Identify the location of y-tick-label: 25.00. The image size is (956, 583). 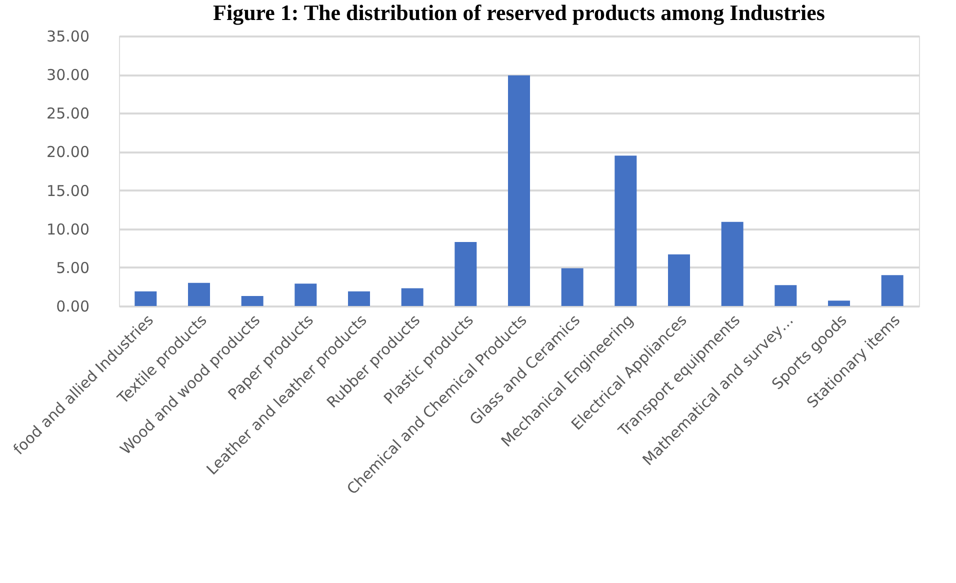
(68, 113).